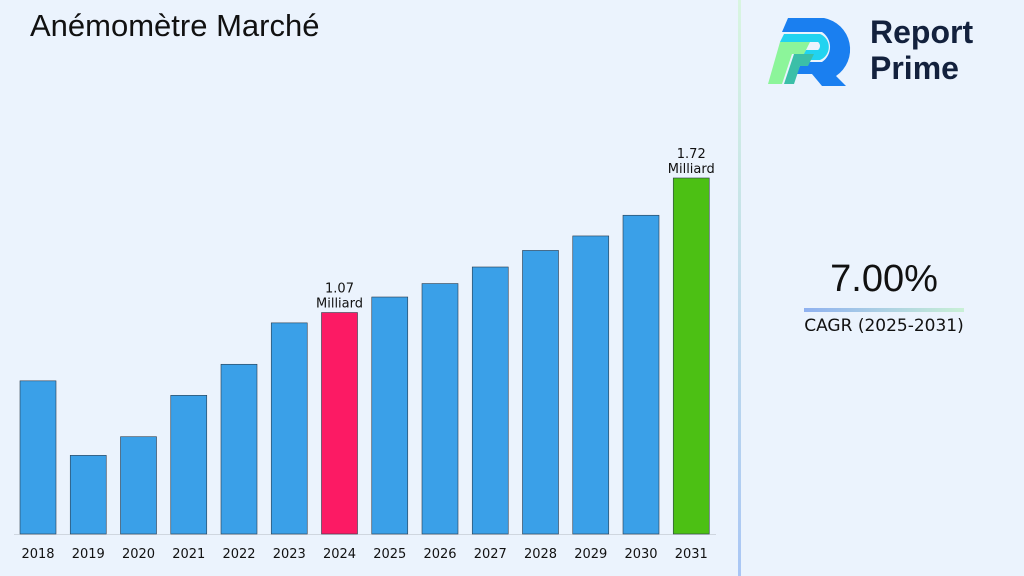 Image resolution: width=1024 pixels, height=576 pixels. Describe the element at coordinates (138, 485) in the screenshot. I see `bar-2020` at that location.